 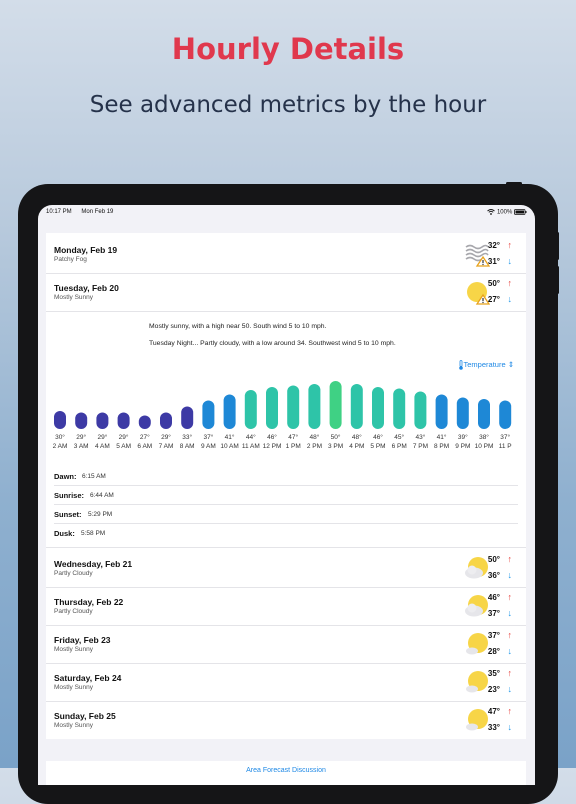 I want to click on temp-value-label: 39°, so click(x=463, y=437).